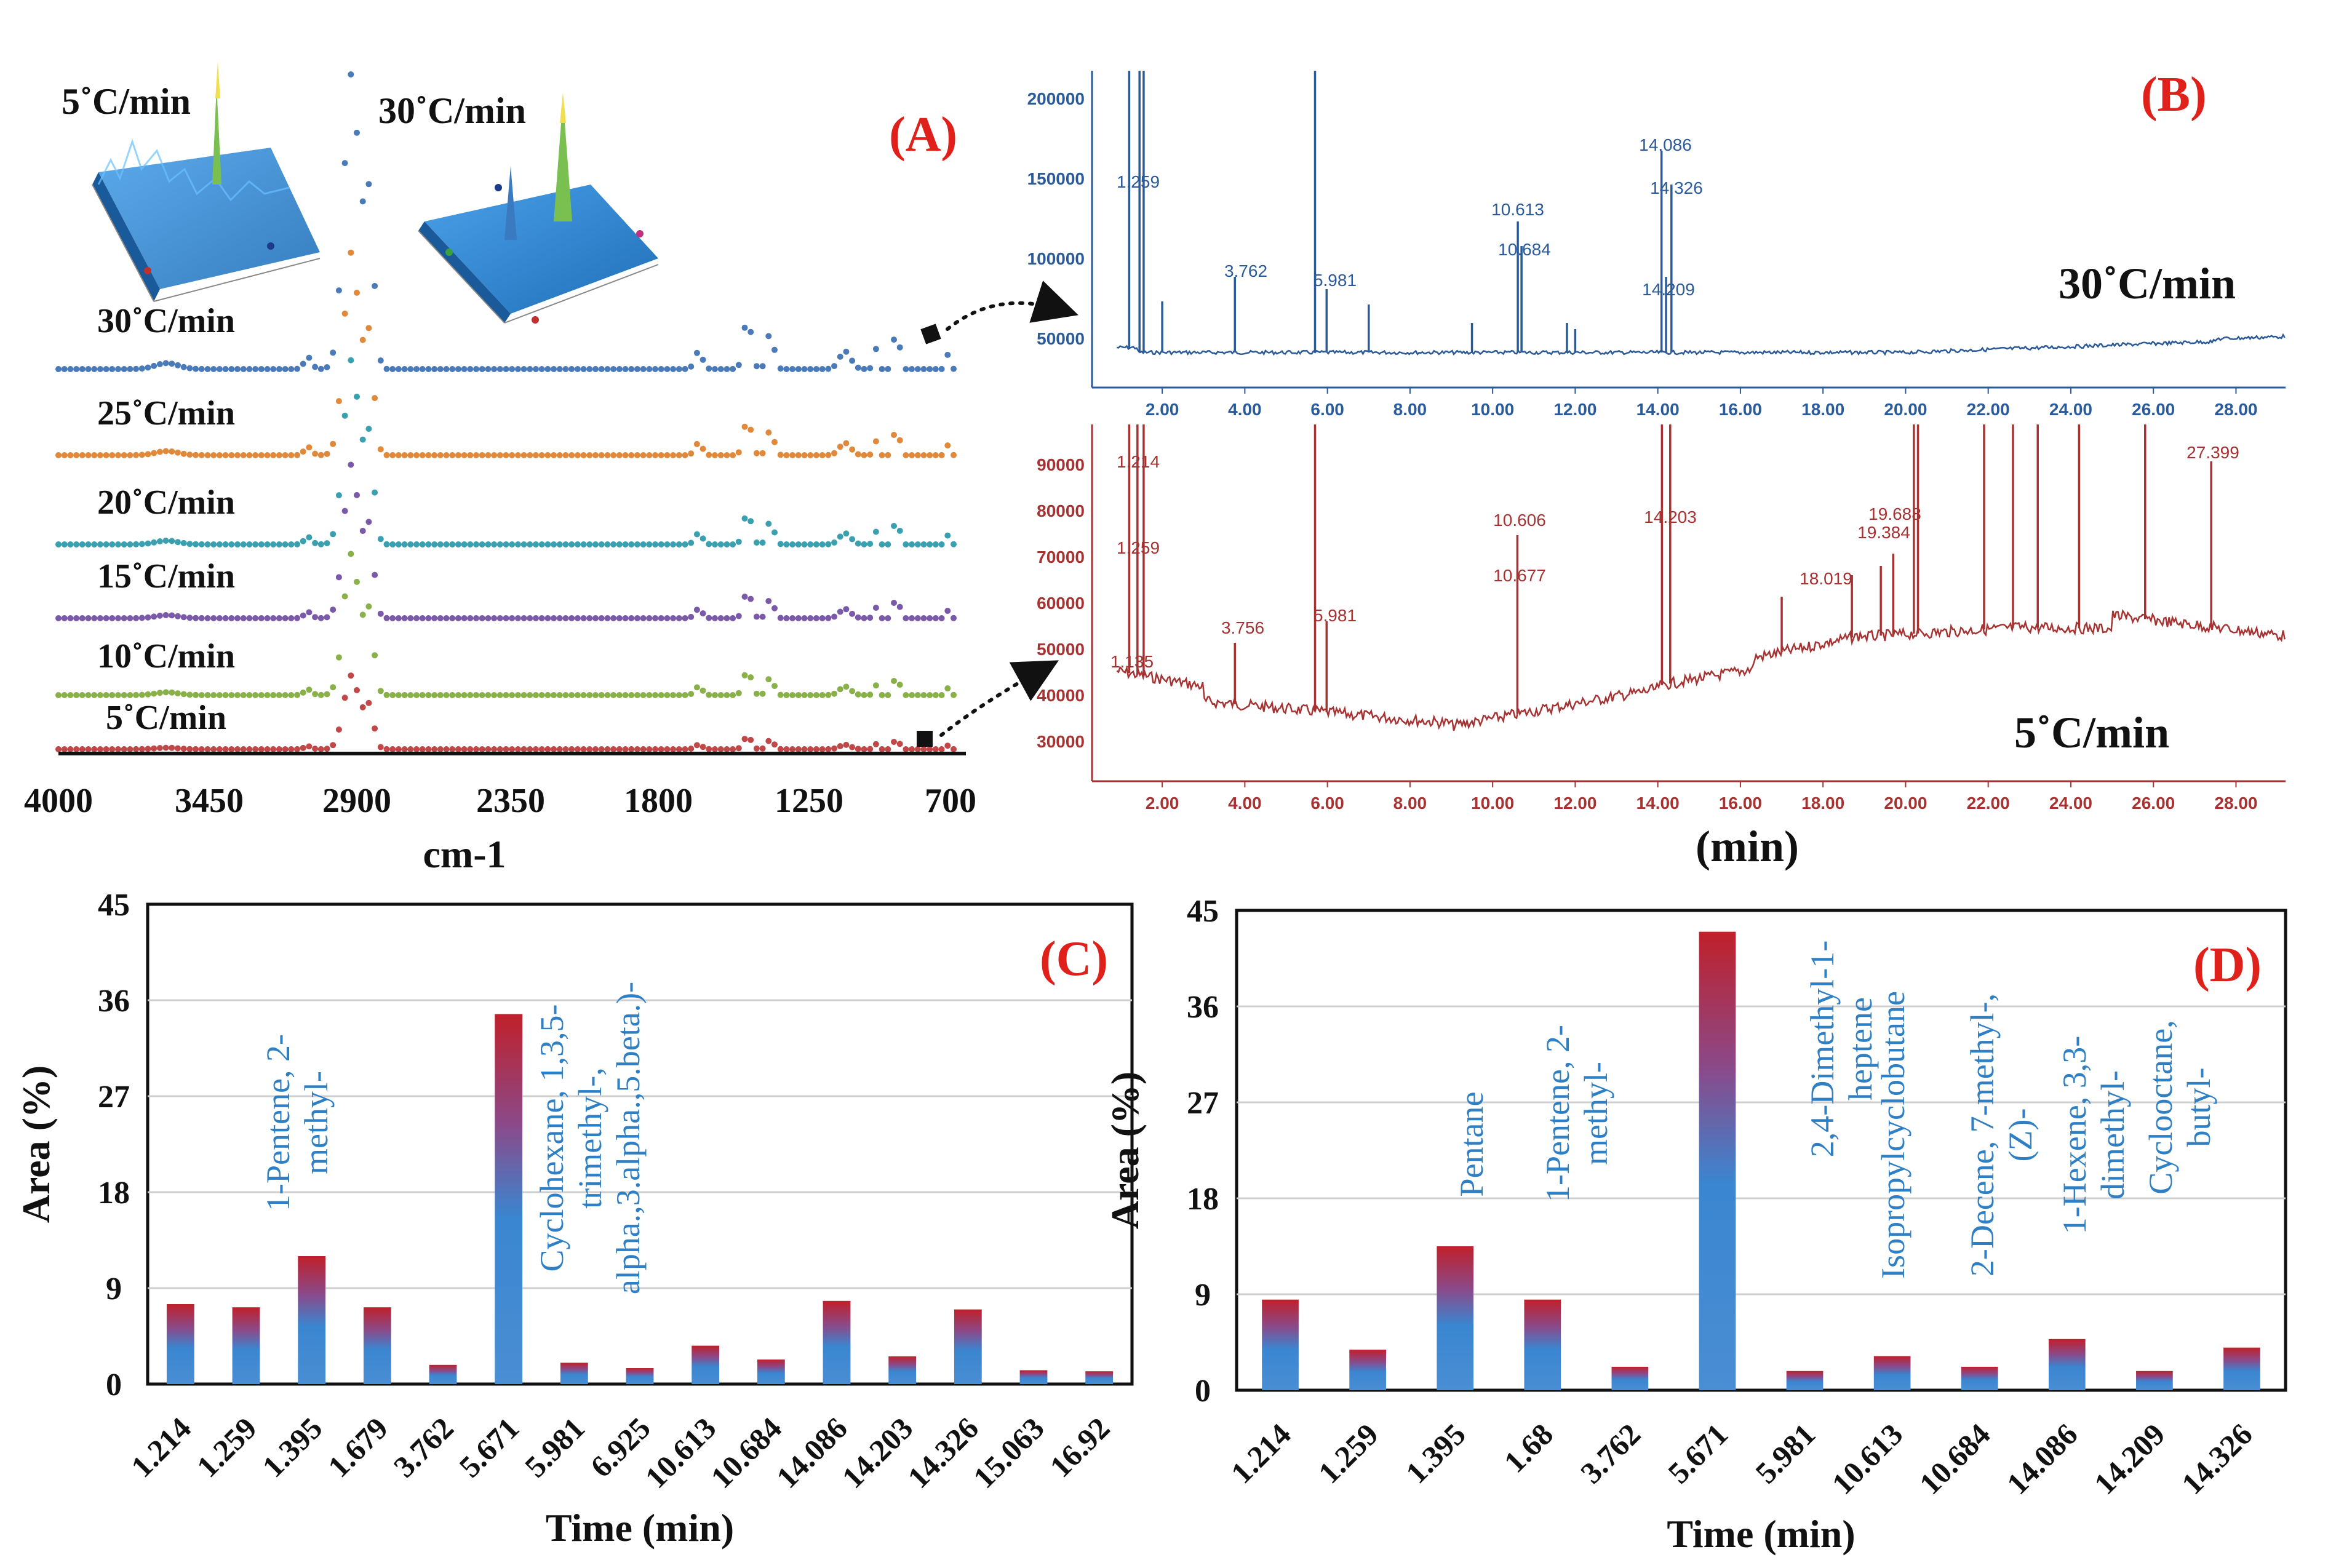 The image size is (2328, 1568). Describe the element at coordinates (2179, 1107) in the screenshot. I see `compound-annotation: Cyclooctane, butyl-` at that location.